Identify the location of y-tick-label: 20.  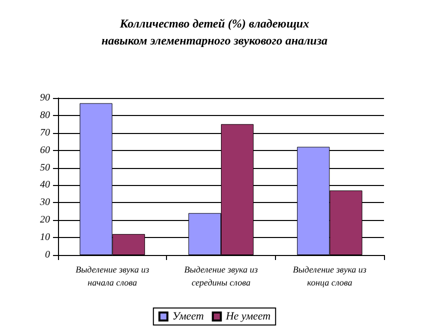
(45, 220).